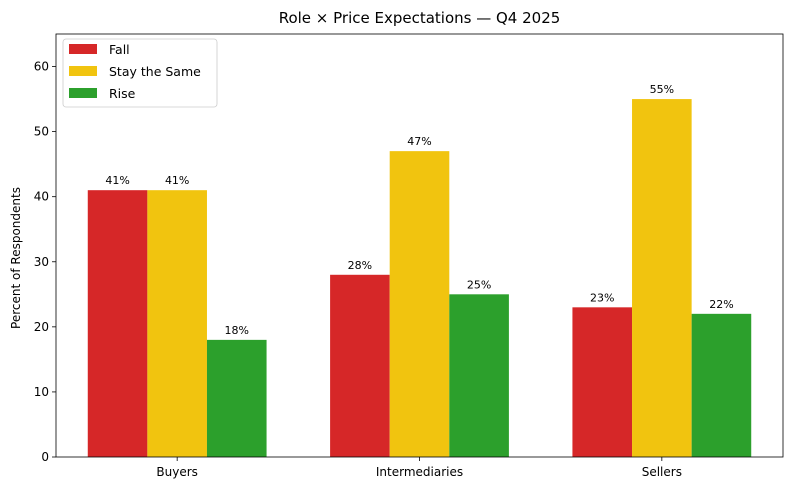 The image size is (790, 490). I want to click on bar-stay-the-same-buyers, so click(177, 323).